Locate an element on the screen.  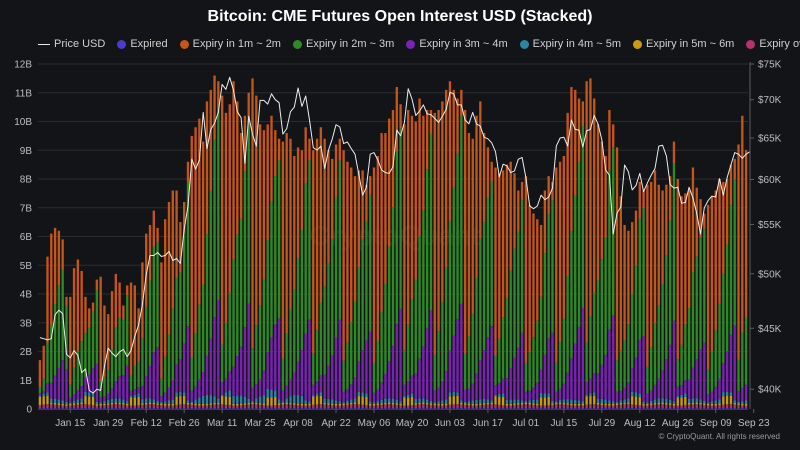
y-left-tick-label: 6B is located at coordinates (26, 237).